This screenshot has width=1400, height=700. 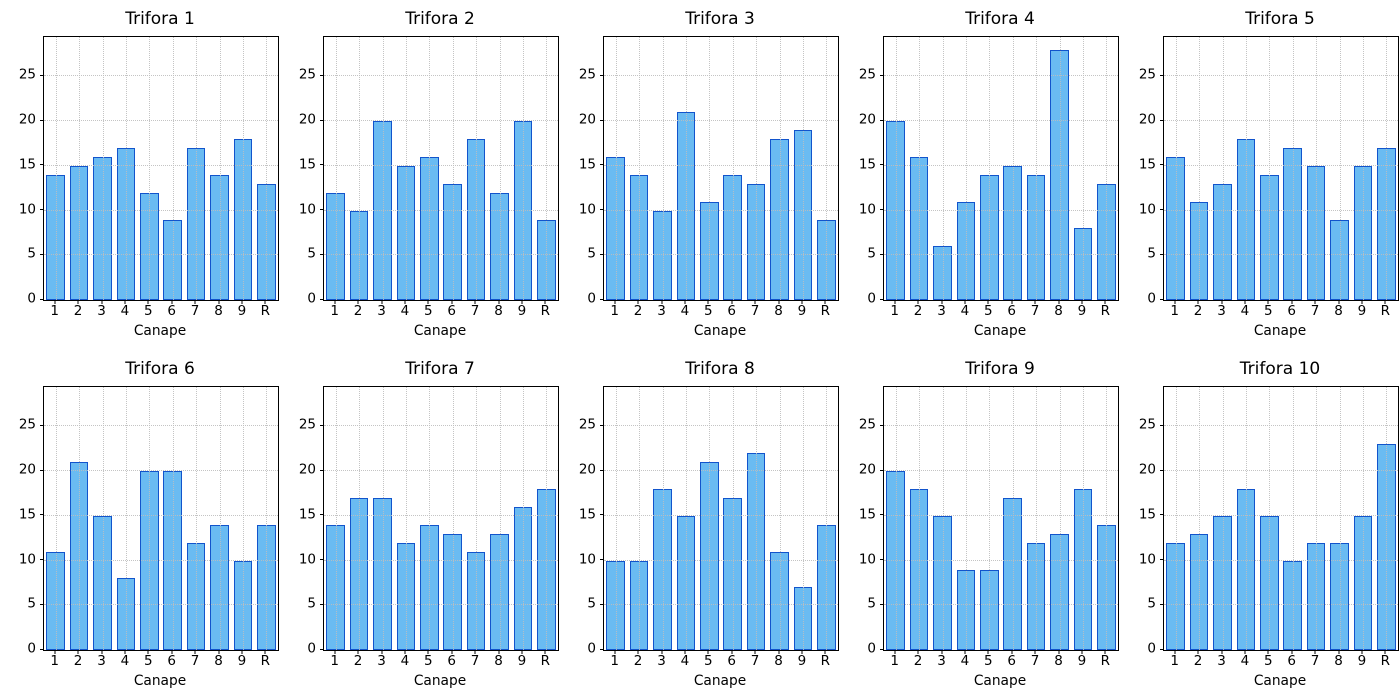 What do you see at coordinates (720, 369) in the screenshot?
I see `chart-title: Trifora 8` at bounding box center [720, 369].